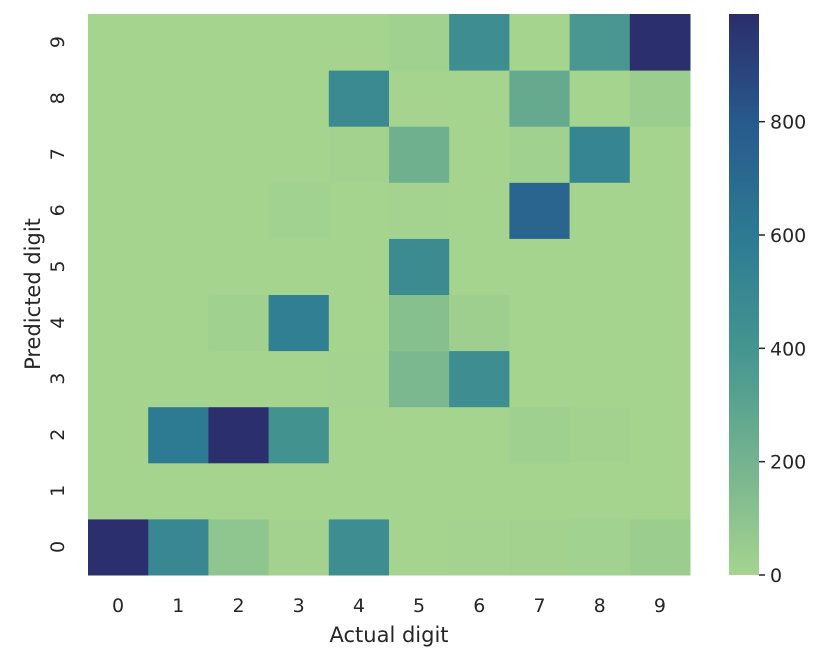 The image size is (830, 664). I want to click on y-tick-label: 4, so click(58, 323).